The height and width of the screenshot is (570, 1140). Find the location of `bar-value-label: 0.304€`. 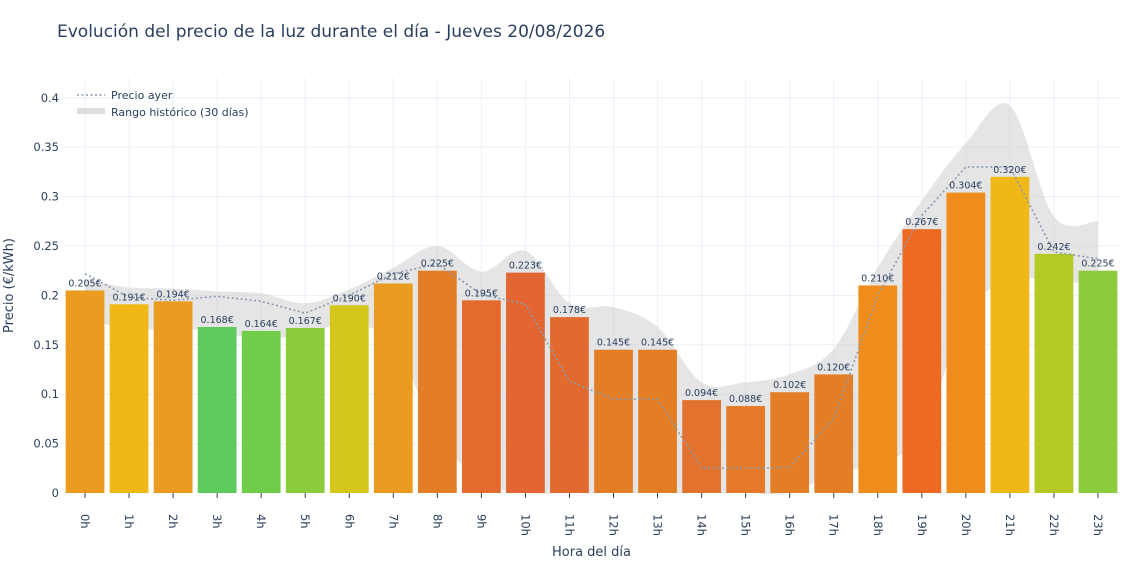

bar-value-label: 0.304€ is located at coordinates (965, 186).